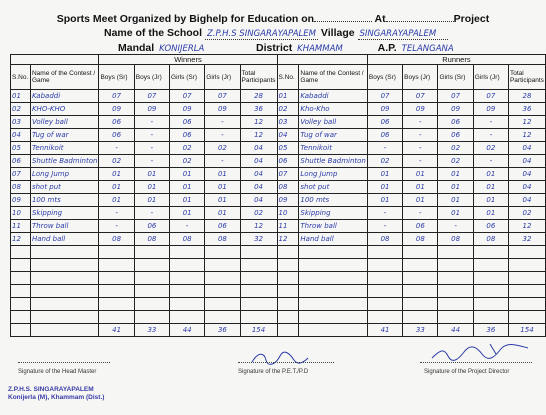 The height and width of the screenshot is (415, 546). What do you see at coordinates (64, 200) in the screenshot?
I see `winners-game-cell: 100 mts` at bounding box center [64, 200].